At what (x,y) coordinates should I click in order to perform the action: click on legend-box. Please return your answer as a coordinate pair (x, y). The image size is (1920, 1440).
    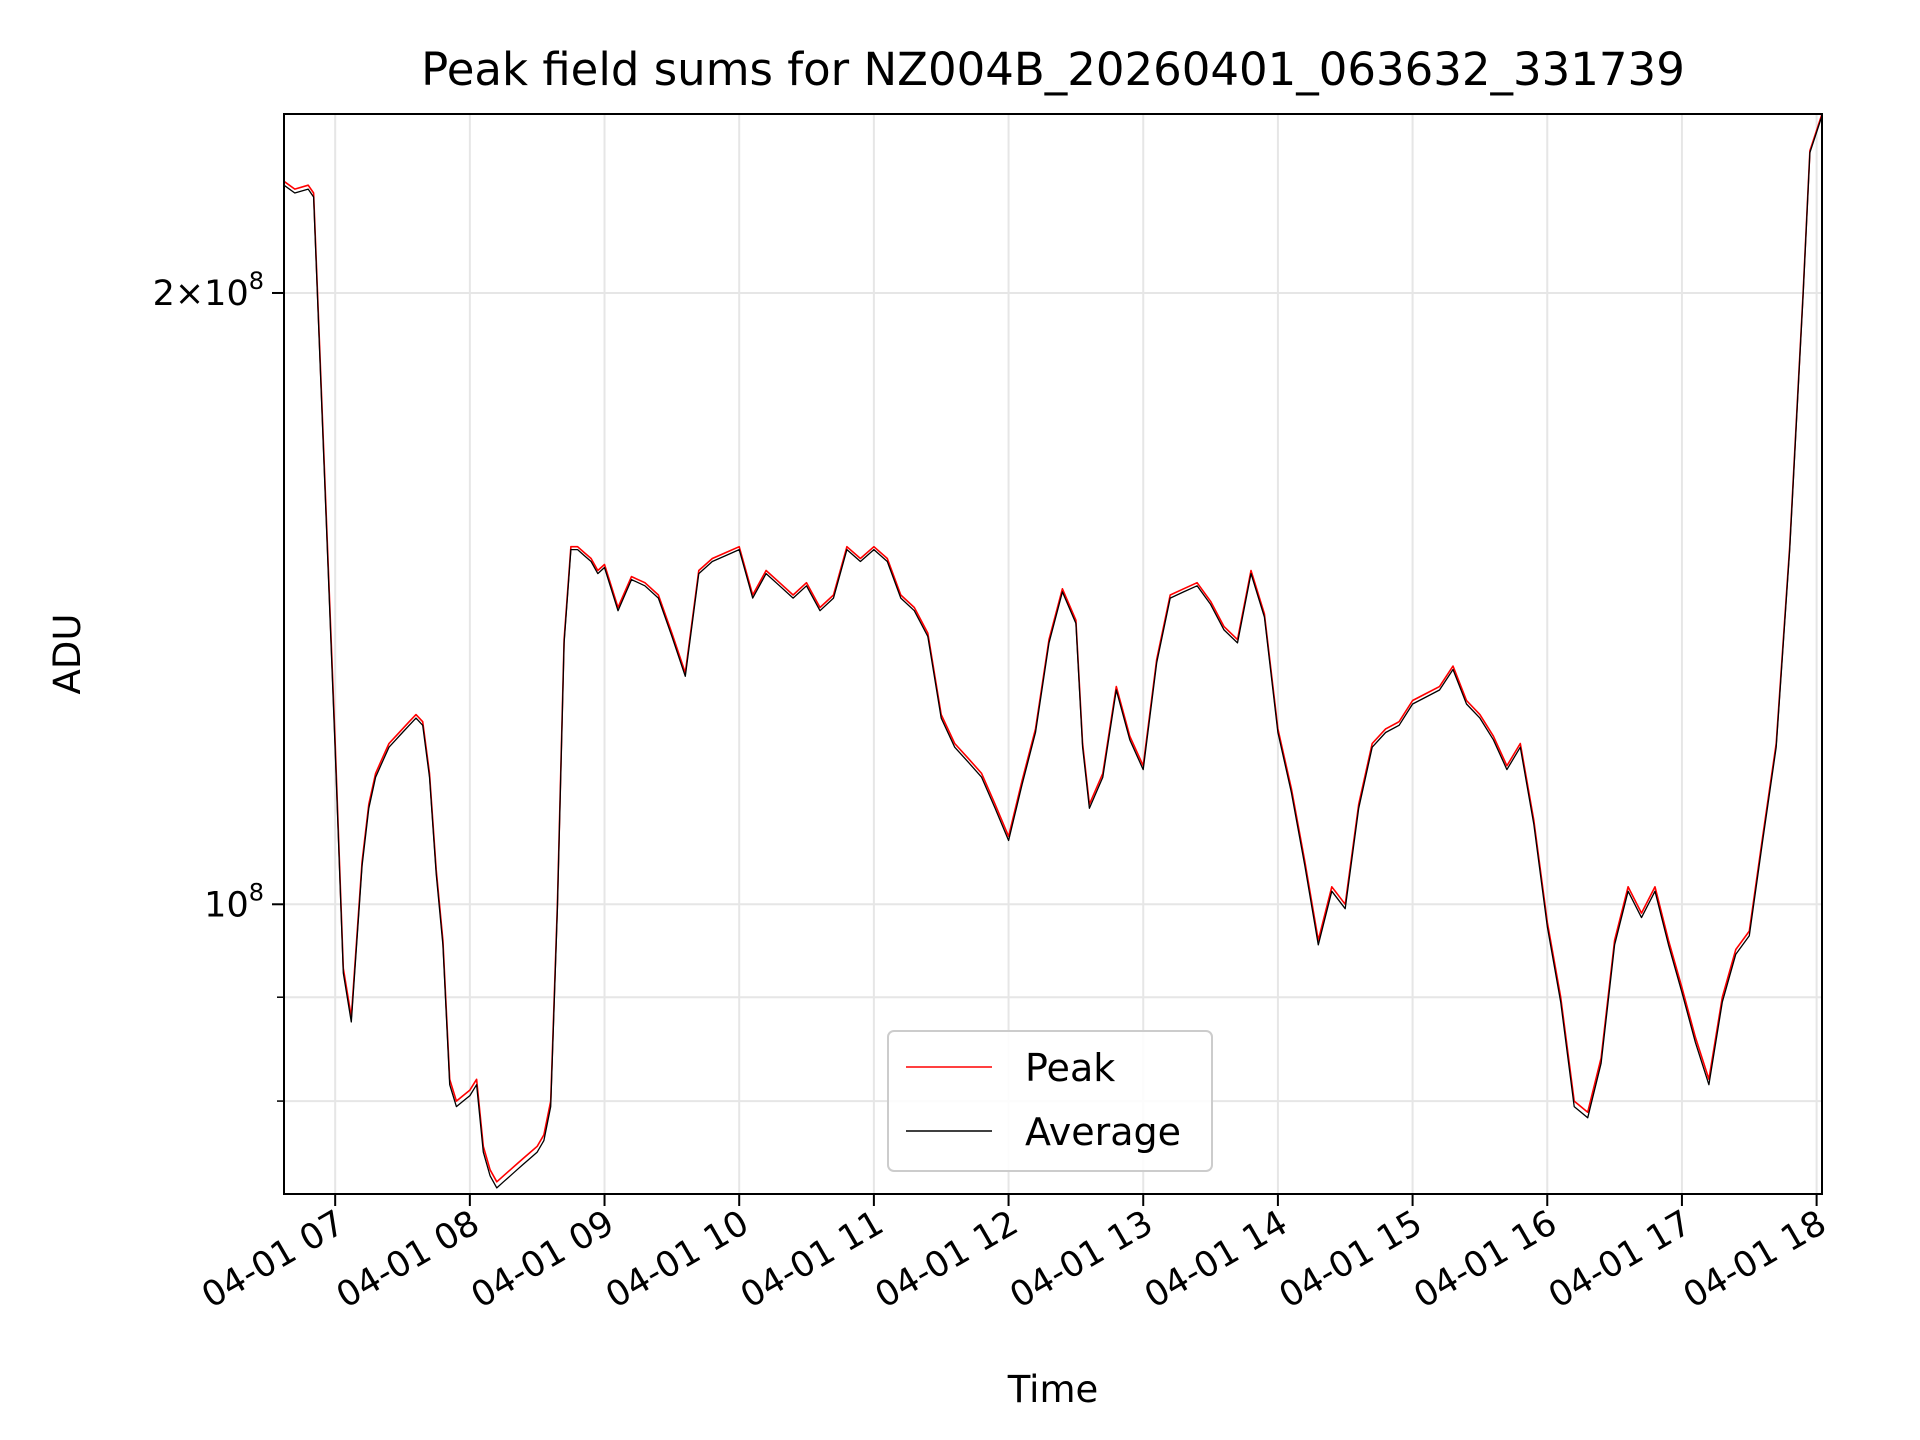
    Looking at the image, I should click on (1050, 1101).